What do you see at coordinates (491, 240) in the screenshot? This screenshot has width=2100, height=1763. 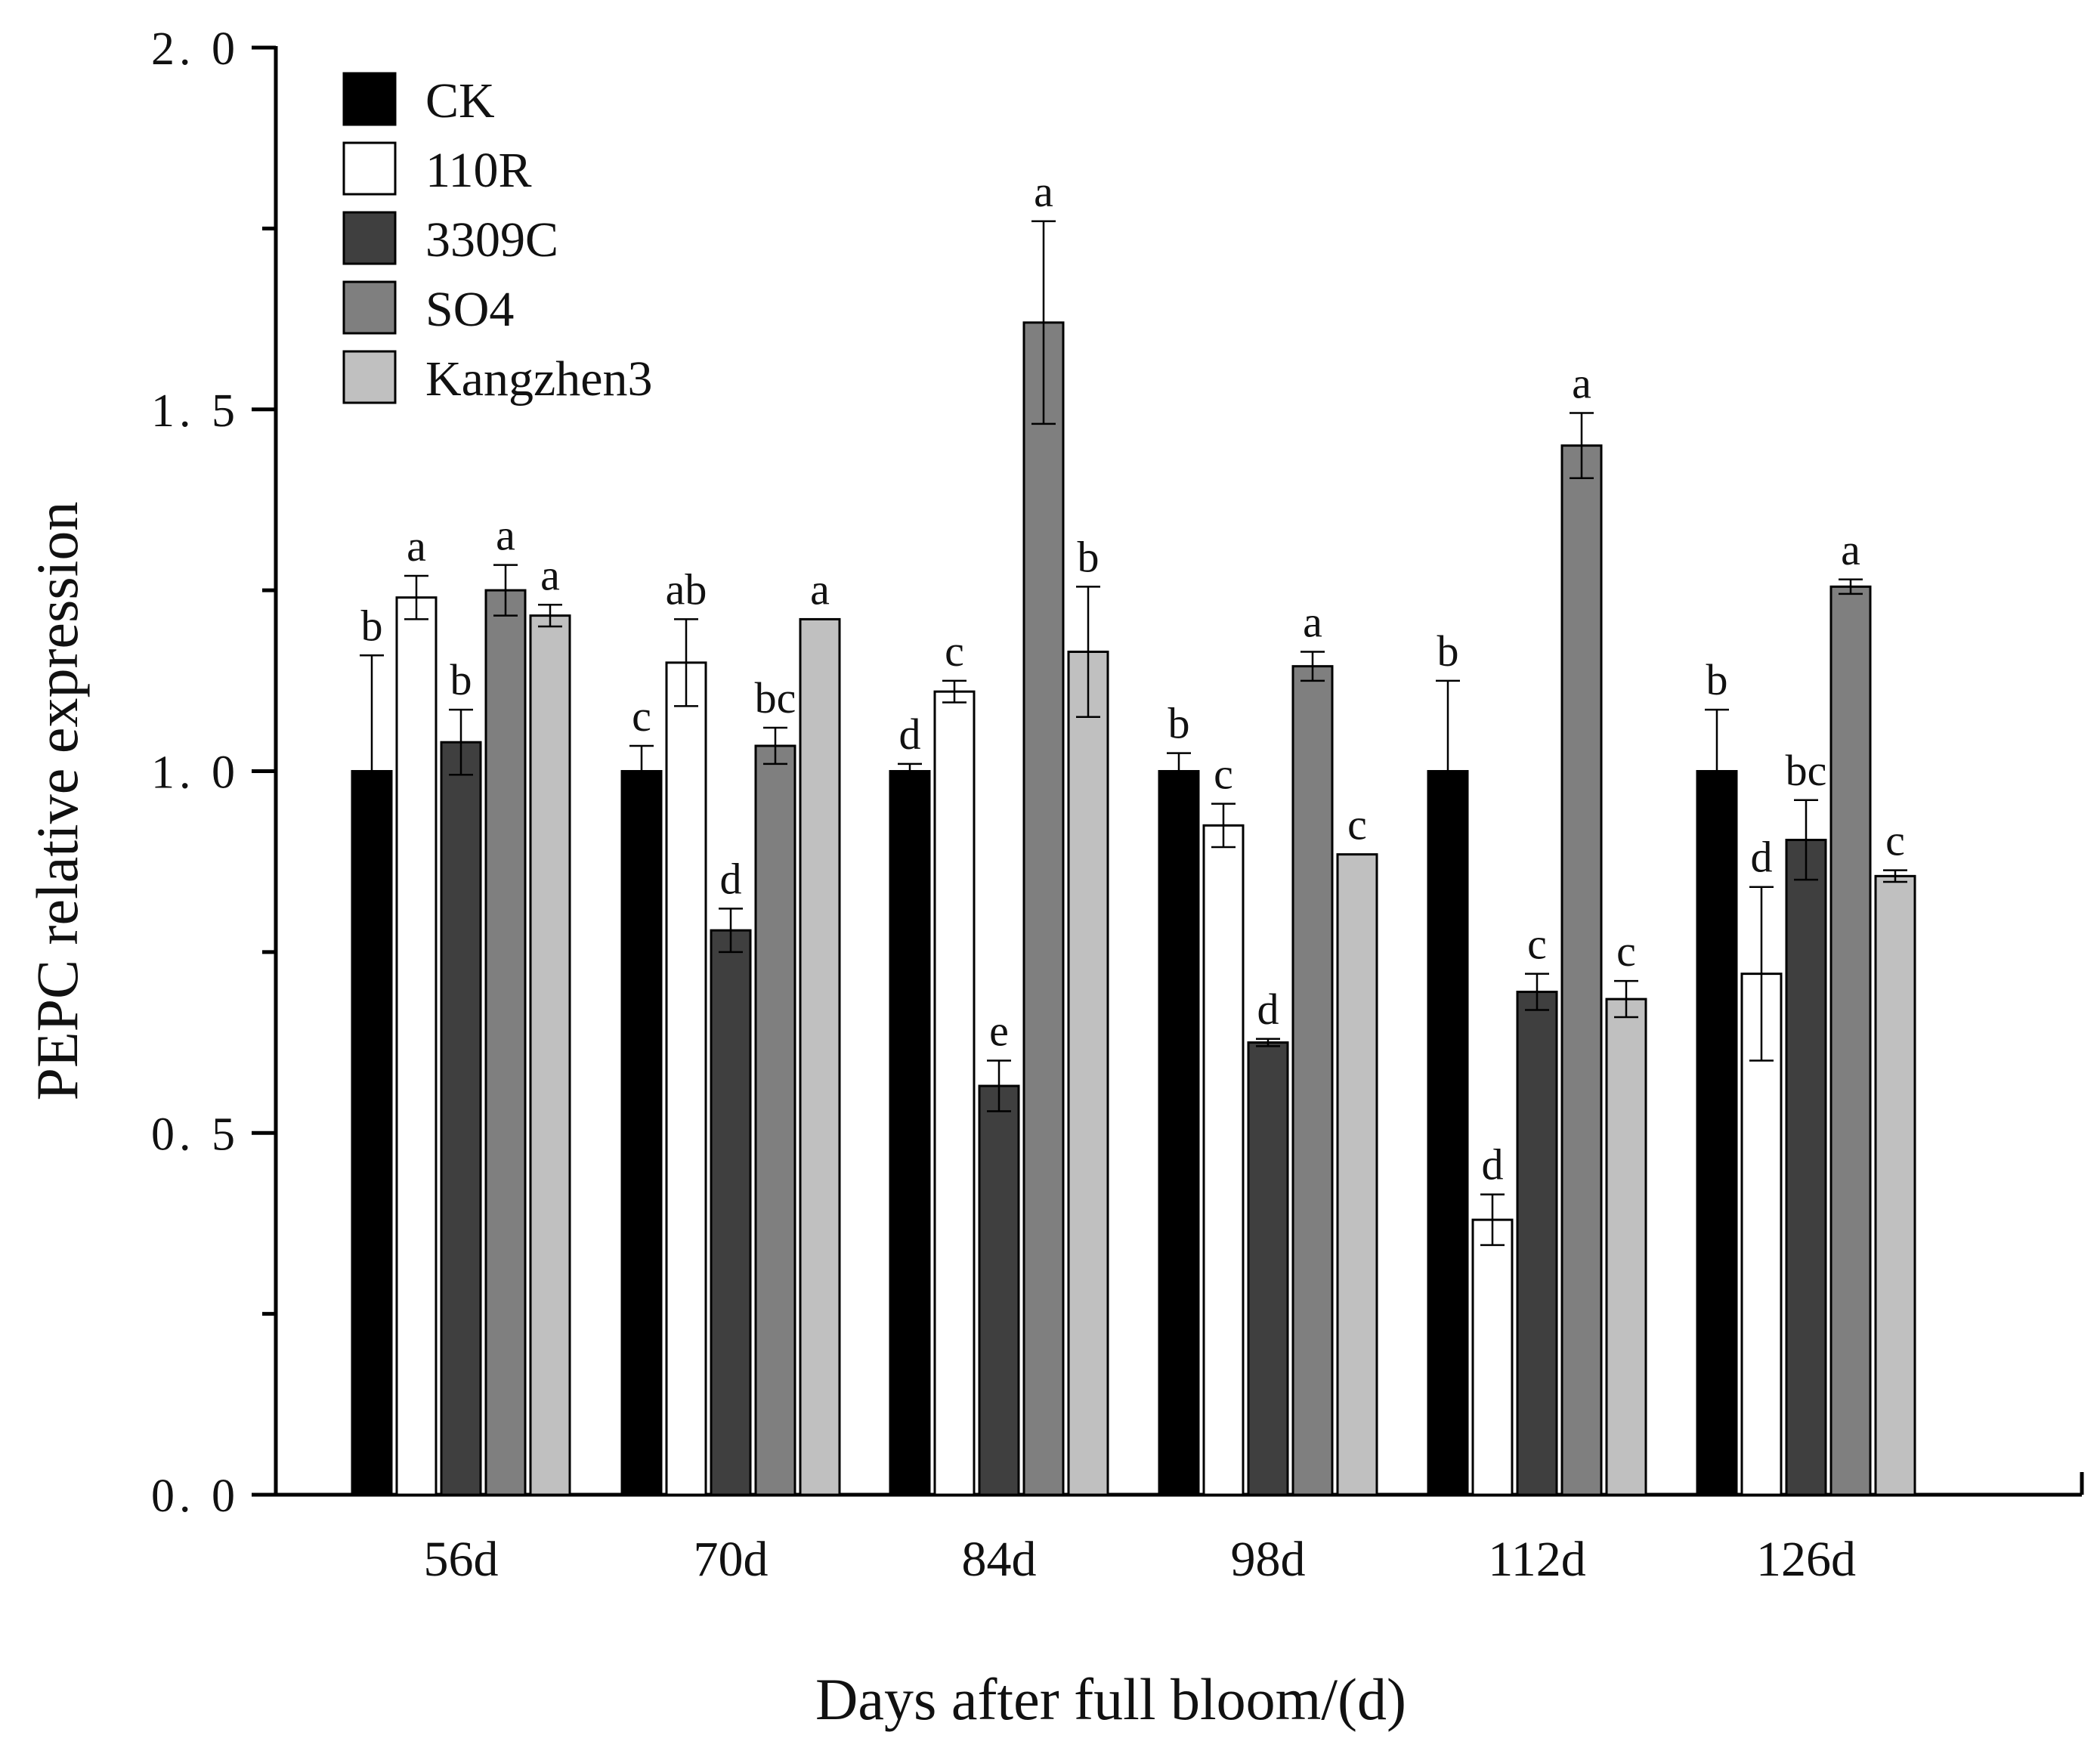 I see `legend-label-3309c: 3309C` at bounding box center [491, 240].